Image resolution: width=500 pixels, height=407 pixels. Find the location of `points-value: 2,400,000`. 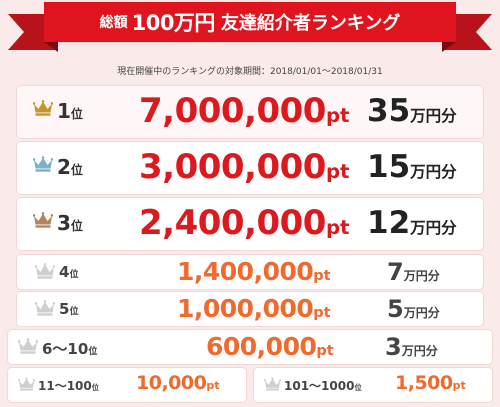

points-value: 2,400,000 is located at coordinates (232, 223).